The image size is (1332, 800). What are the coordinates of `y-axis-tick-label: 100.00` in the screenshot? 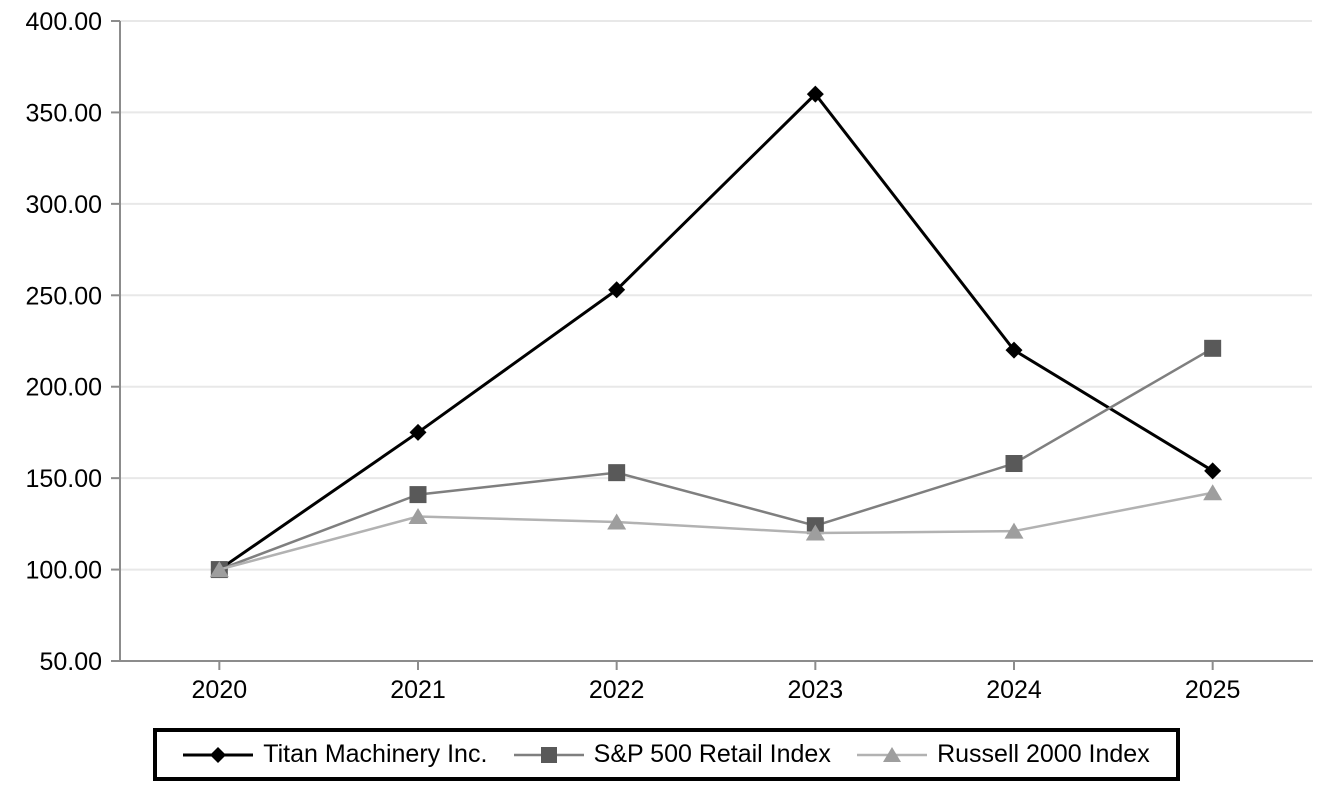 It's located at (64, 571).